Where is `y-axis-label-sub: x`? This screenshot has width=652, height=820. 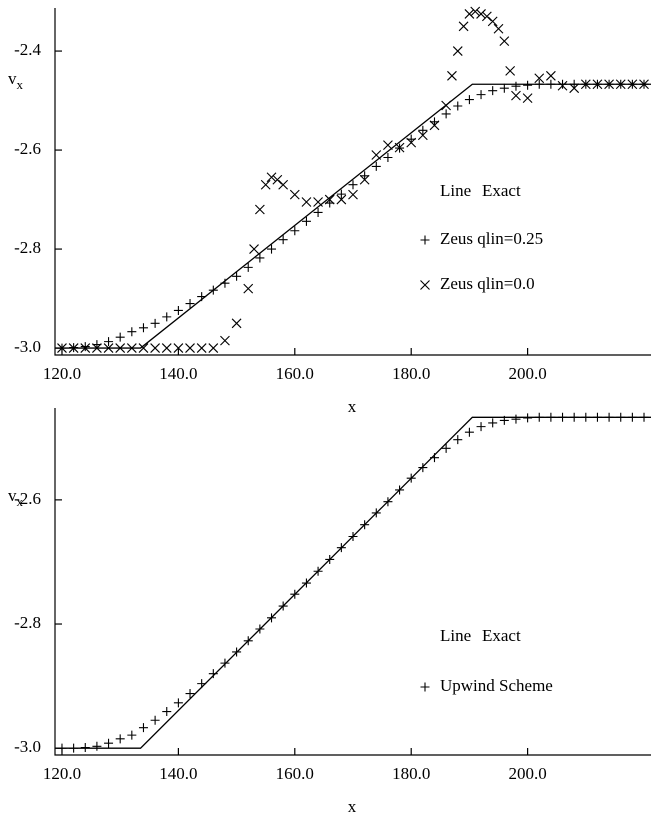 y-axis-label-sub: x is located at coordinates (20, 84).